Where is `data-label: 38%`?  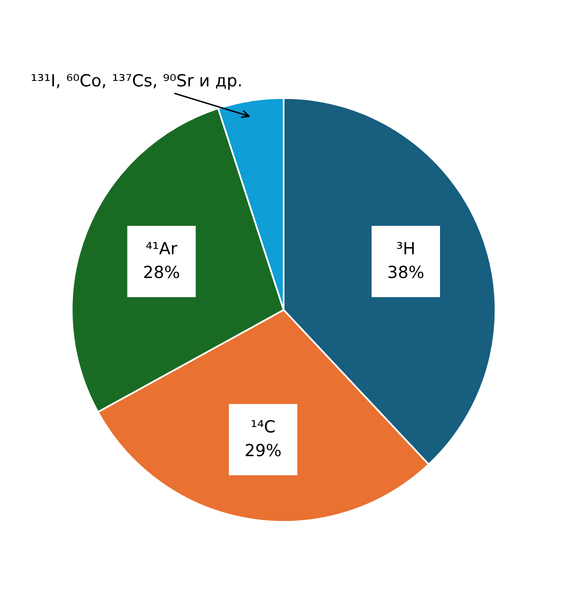
data-label: 38% is located at coordinates (406, 272).